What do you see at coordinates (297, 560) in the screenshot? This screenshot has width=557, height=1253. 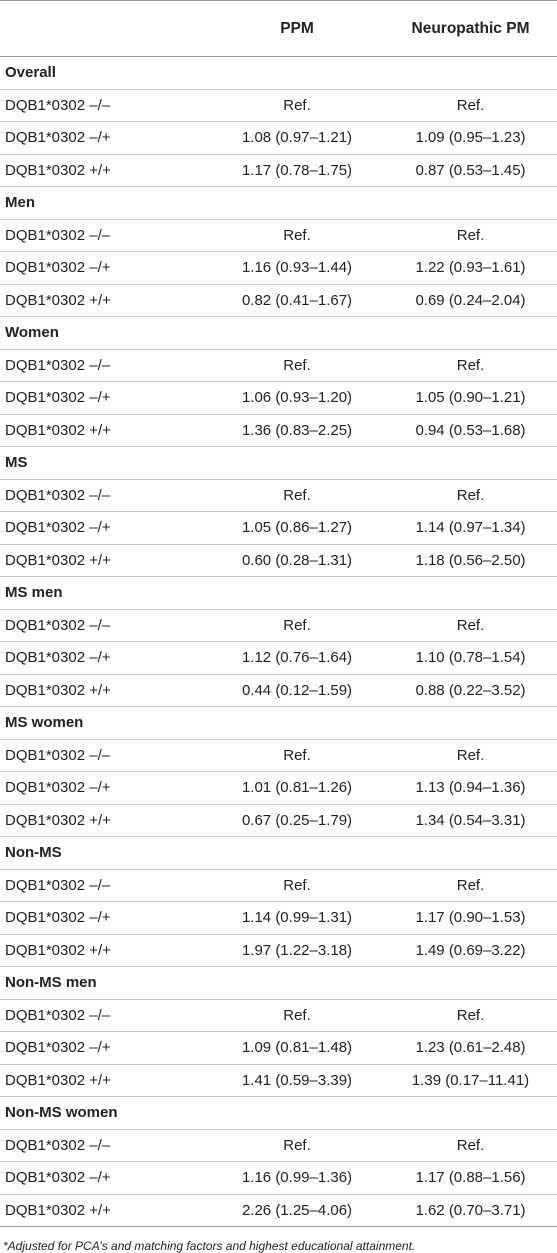 I see `ppm-value: 0.60 (0.28–1.31)` at bounding box center [297, 560].